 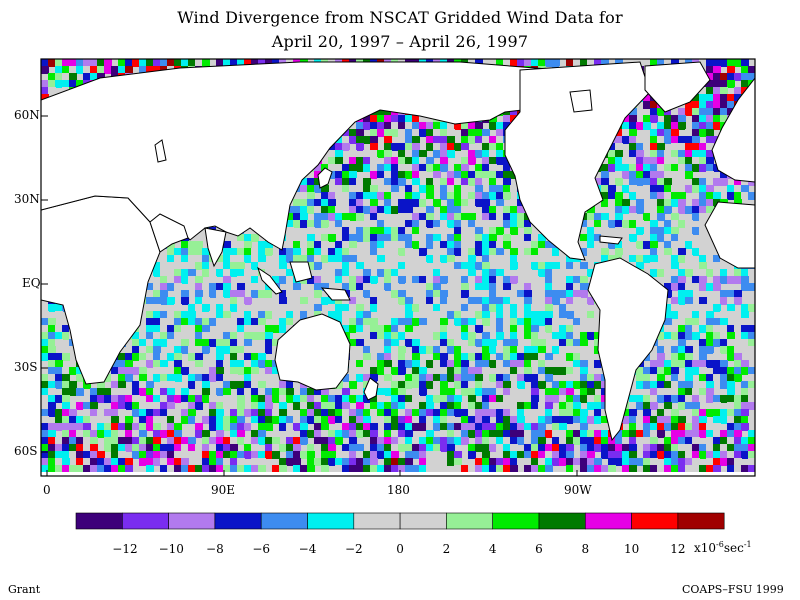 What do you see at coordinates (26, 367) in the screenshot?
I see `lat-label-30s: 30S` at bounding box center [26, 367].